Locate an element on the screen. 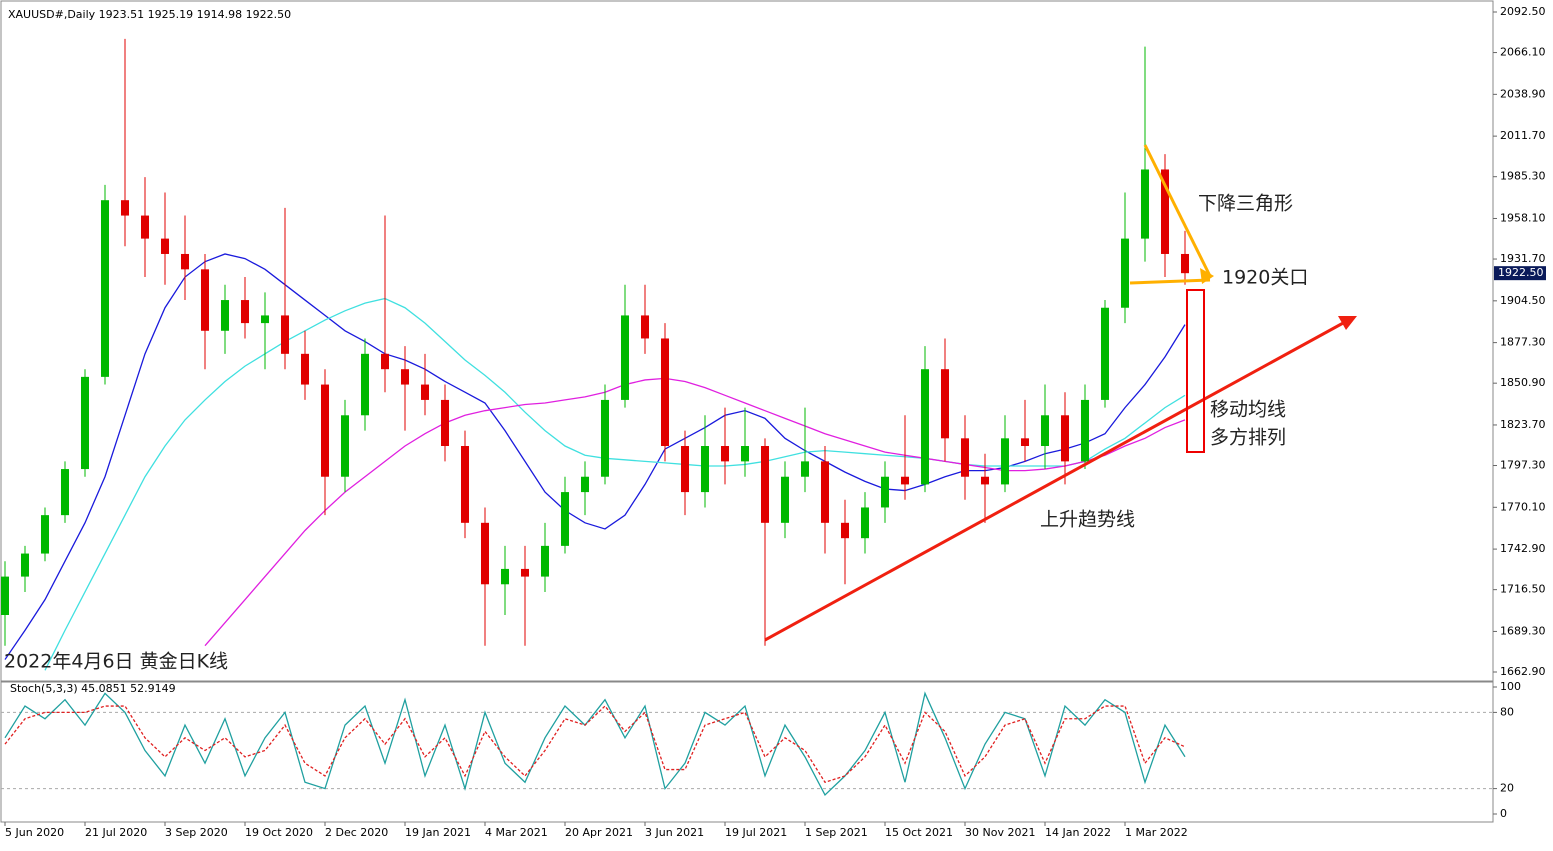 This screenshot has width=1553, height=851. x-tick-label: 4 Mar 2021 is located at coordinates (516, 832).